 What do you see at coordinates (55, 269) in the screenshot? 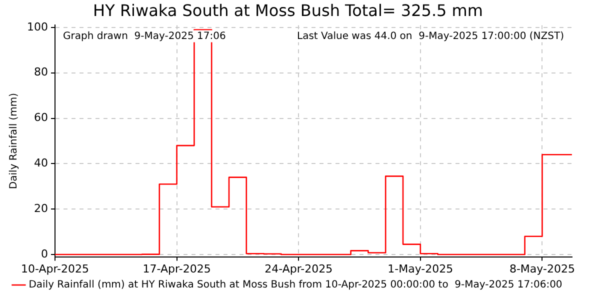
I see `x-tick-label: 10-Apr-2025` at bounding box center [55, 269].